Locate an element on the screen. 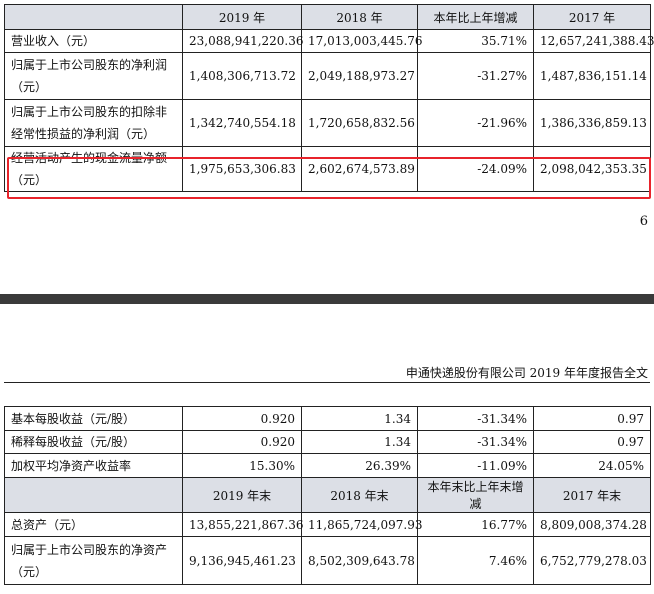 The height and width of the screenshot is (594, 654). value-cell: 12,657,241,388.43 is located at coordinates (593, 41).